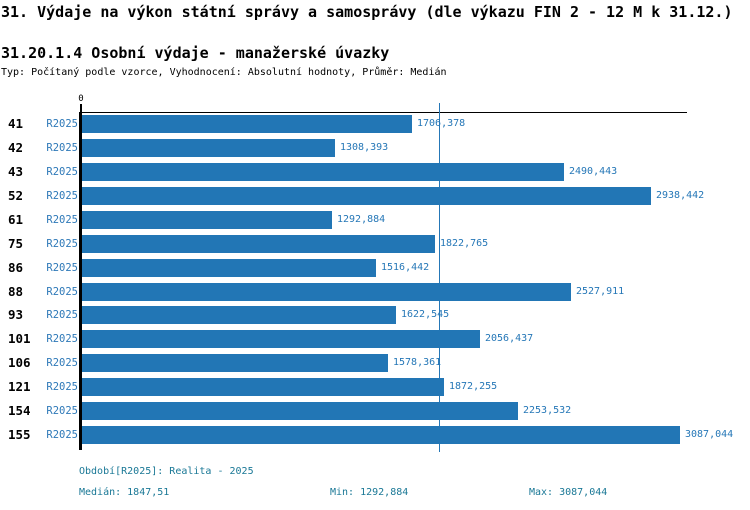 The width and height of the screenshot is (750, 510). I want to click on chart-row: 155 R2025 3087,044, so click(375, 437).